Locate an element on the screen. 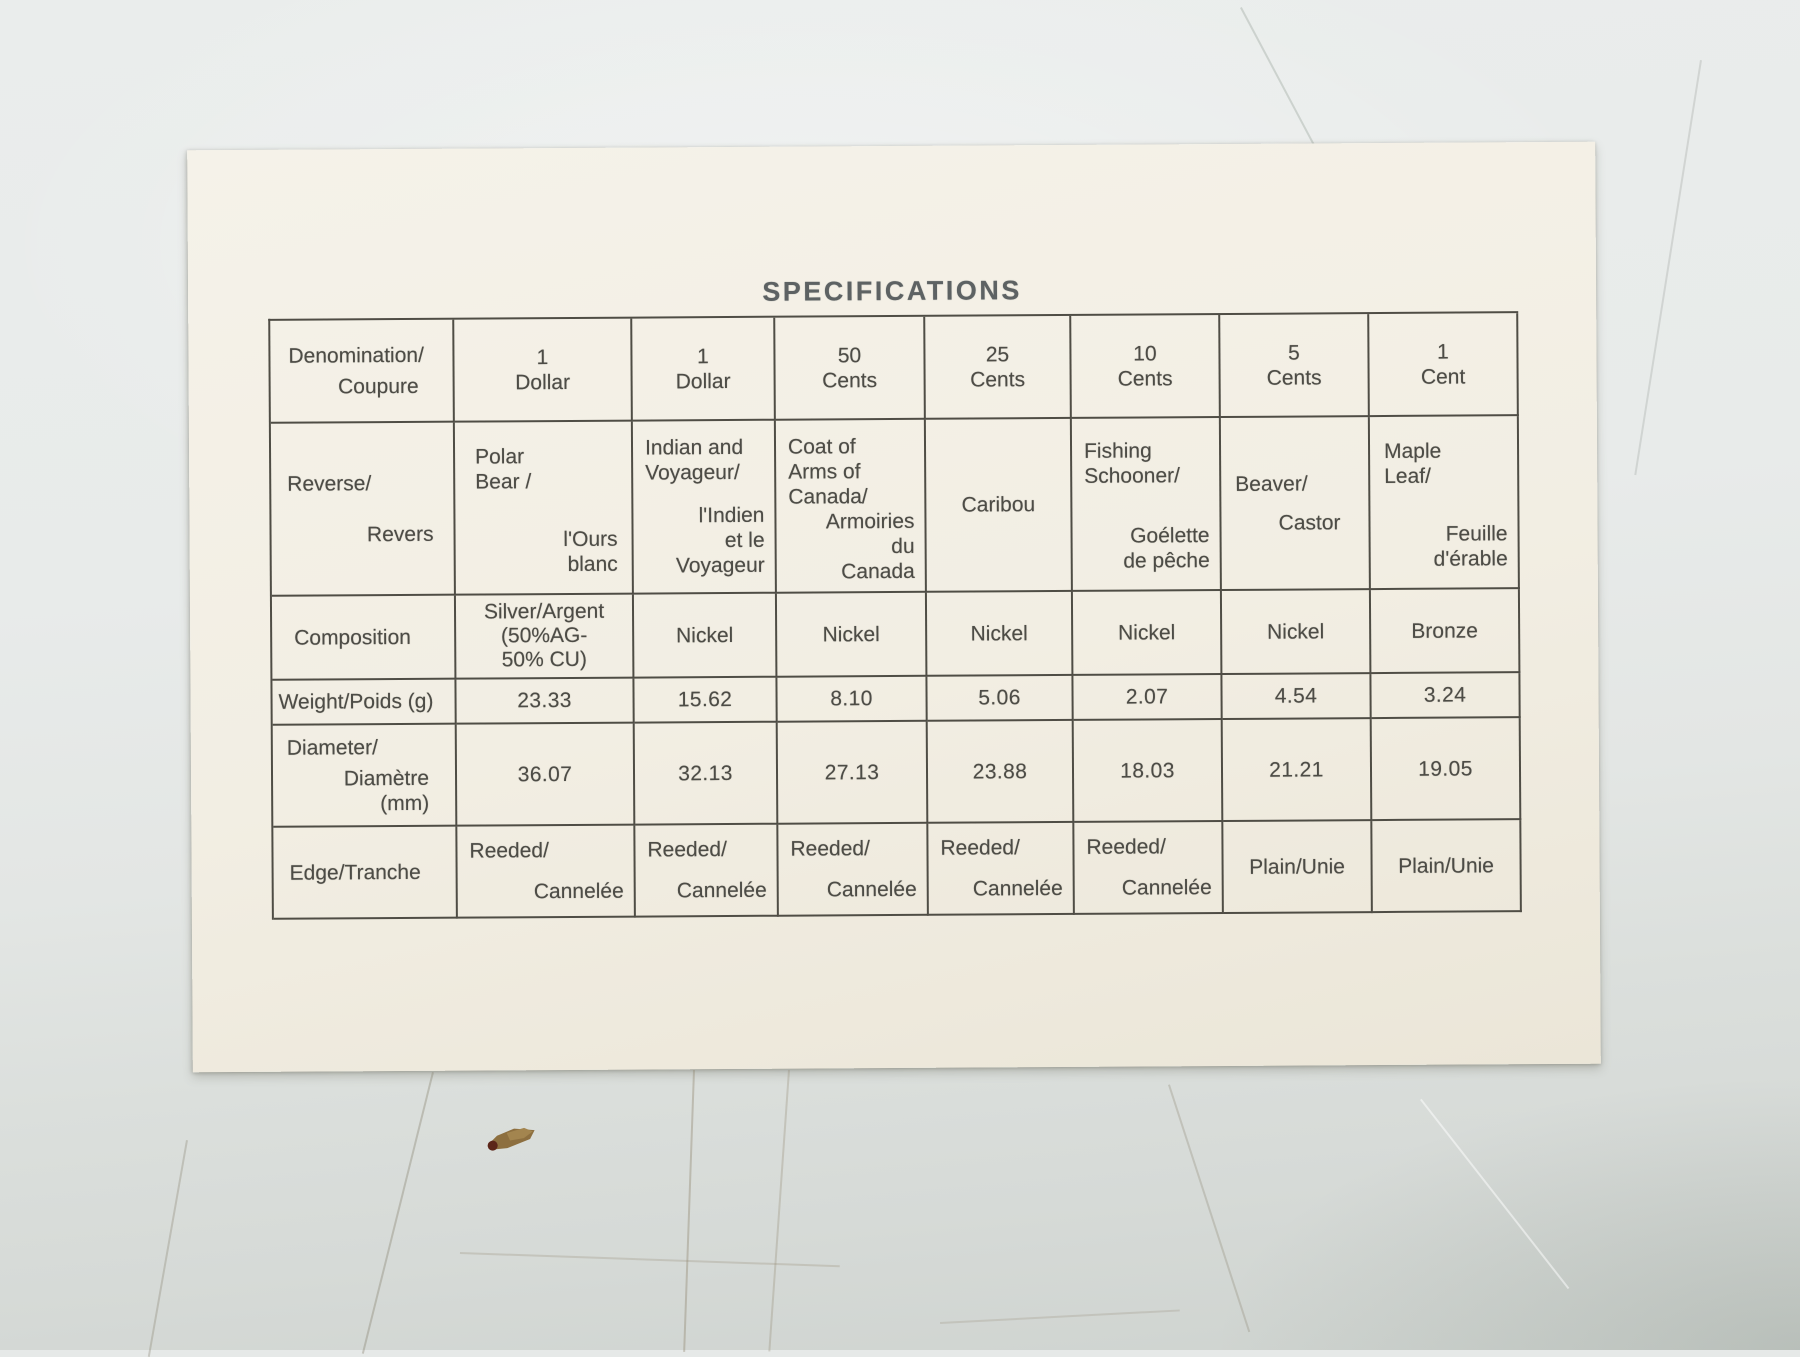  header-cell-10-cents: 10 Cents is located at coordinates (1146, 367).